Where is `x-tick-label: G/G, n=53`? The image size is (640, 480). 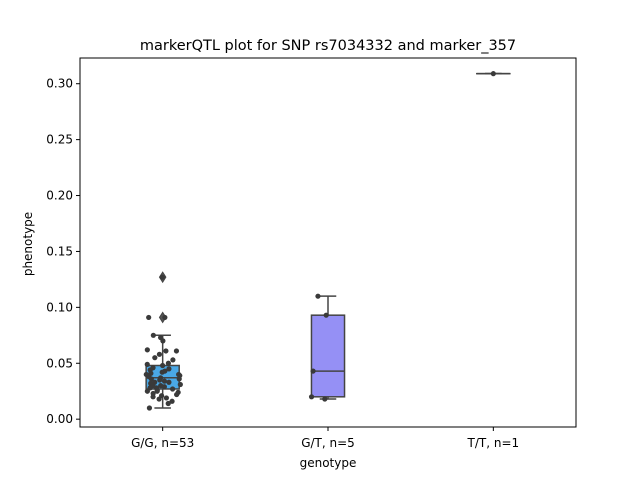 x-tick-label: G/G, n=53 is located at coordinates (162, 443).